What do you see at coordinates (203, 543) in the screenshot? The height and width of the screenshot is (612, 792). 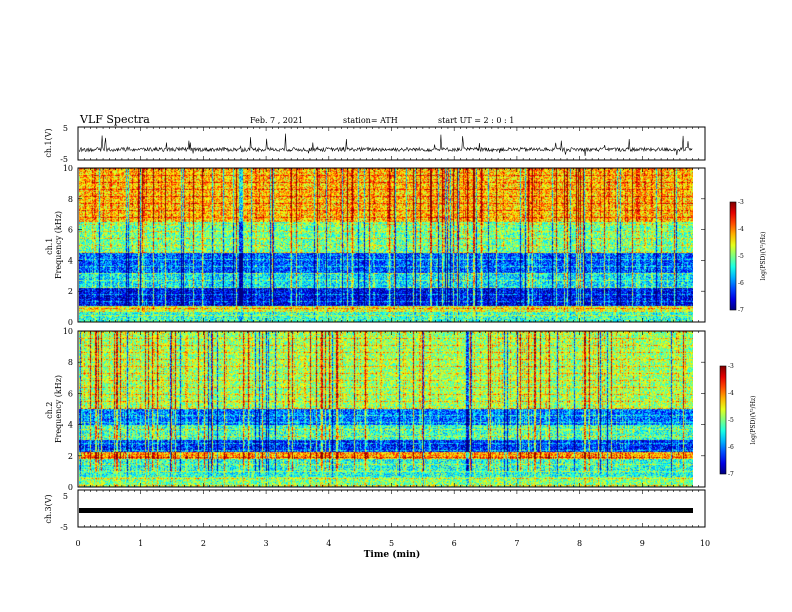 I see `x-tick-label: 2` at bounding box center [203, 543].